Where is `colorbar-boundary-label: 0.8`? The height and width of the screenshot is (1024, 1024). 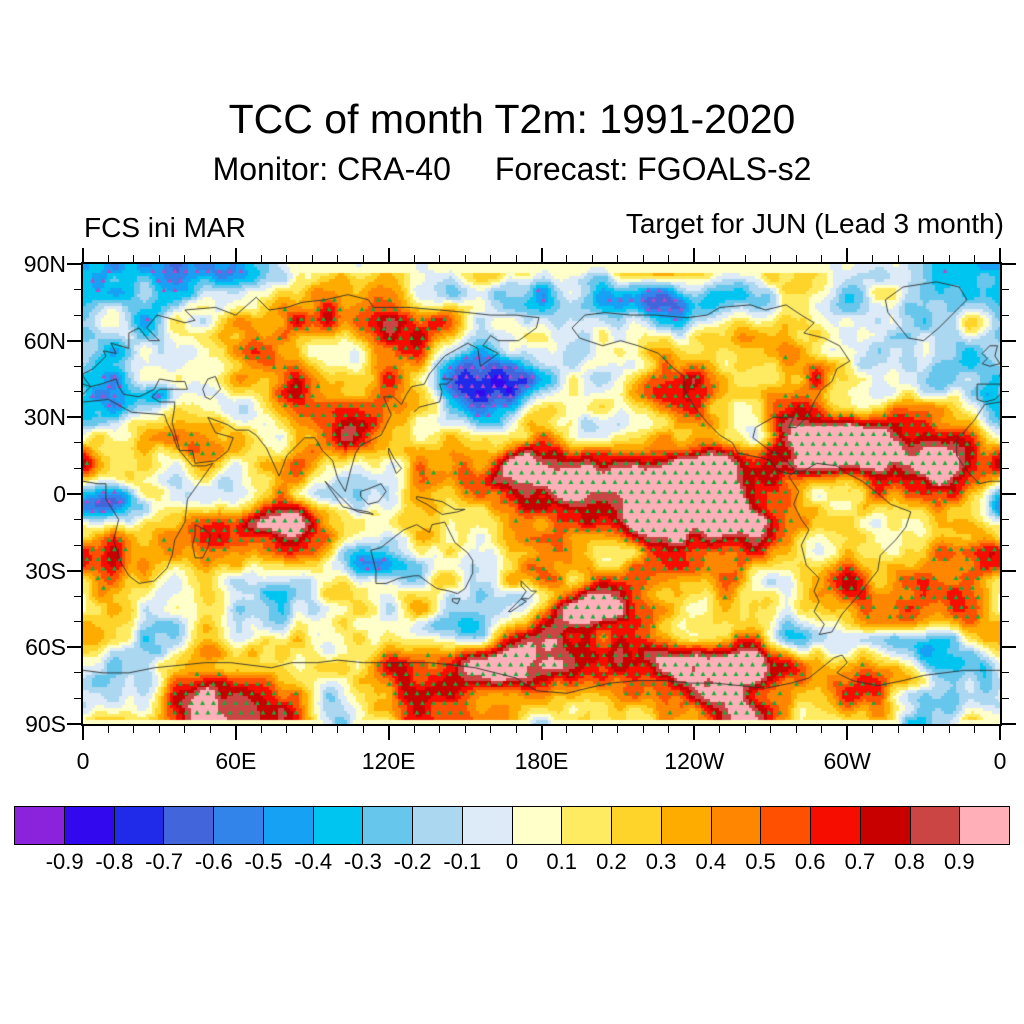
colorbar-boundary-label: 0.8 is located at coordinates (909, 861).